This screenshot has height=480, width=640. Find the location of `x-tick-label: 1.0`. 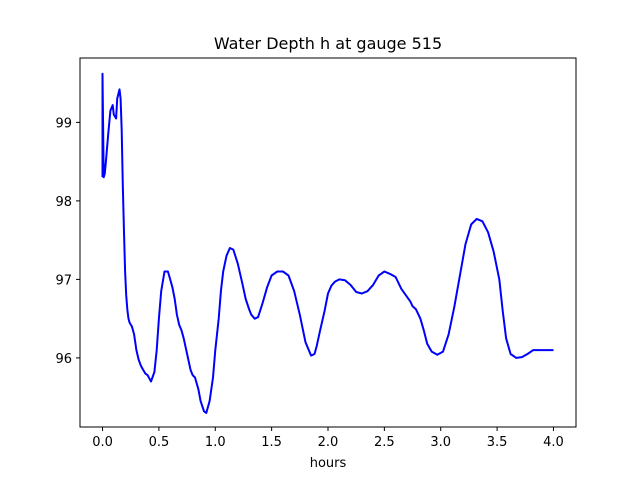

x-tick-label: 1.0 is located at coordinates (215, 442).